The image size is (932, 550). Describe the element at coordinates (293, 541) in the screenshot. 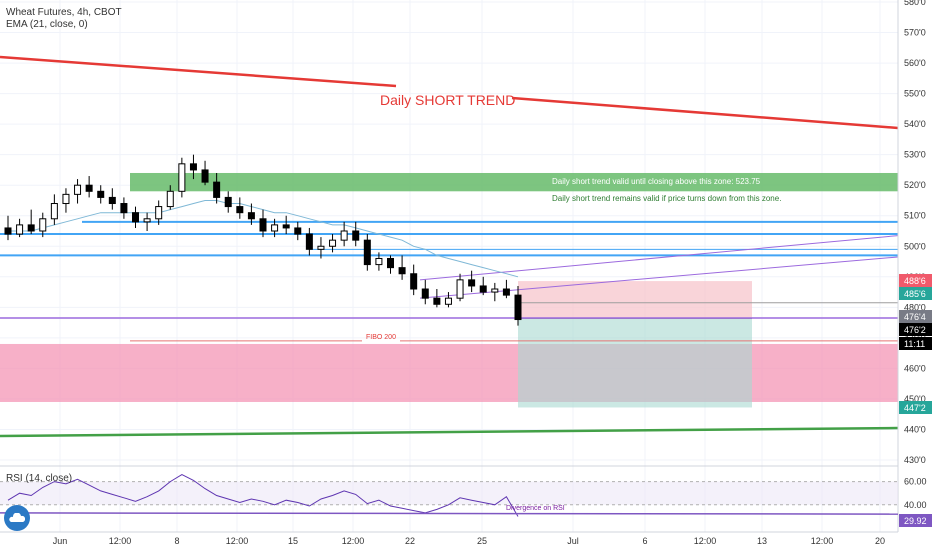

I see `time-tick-label: 15` at that location.